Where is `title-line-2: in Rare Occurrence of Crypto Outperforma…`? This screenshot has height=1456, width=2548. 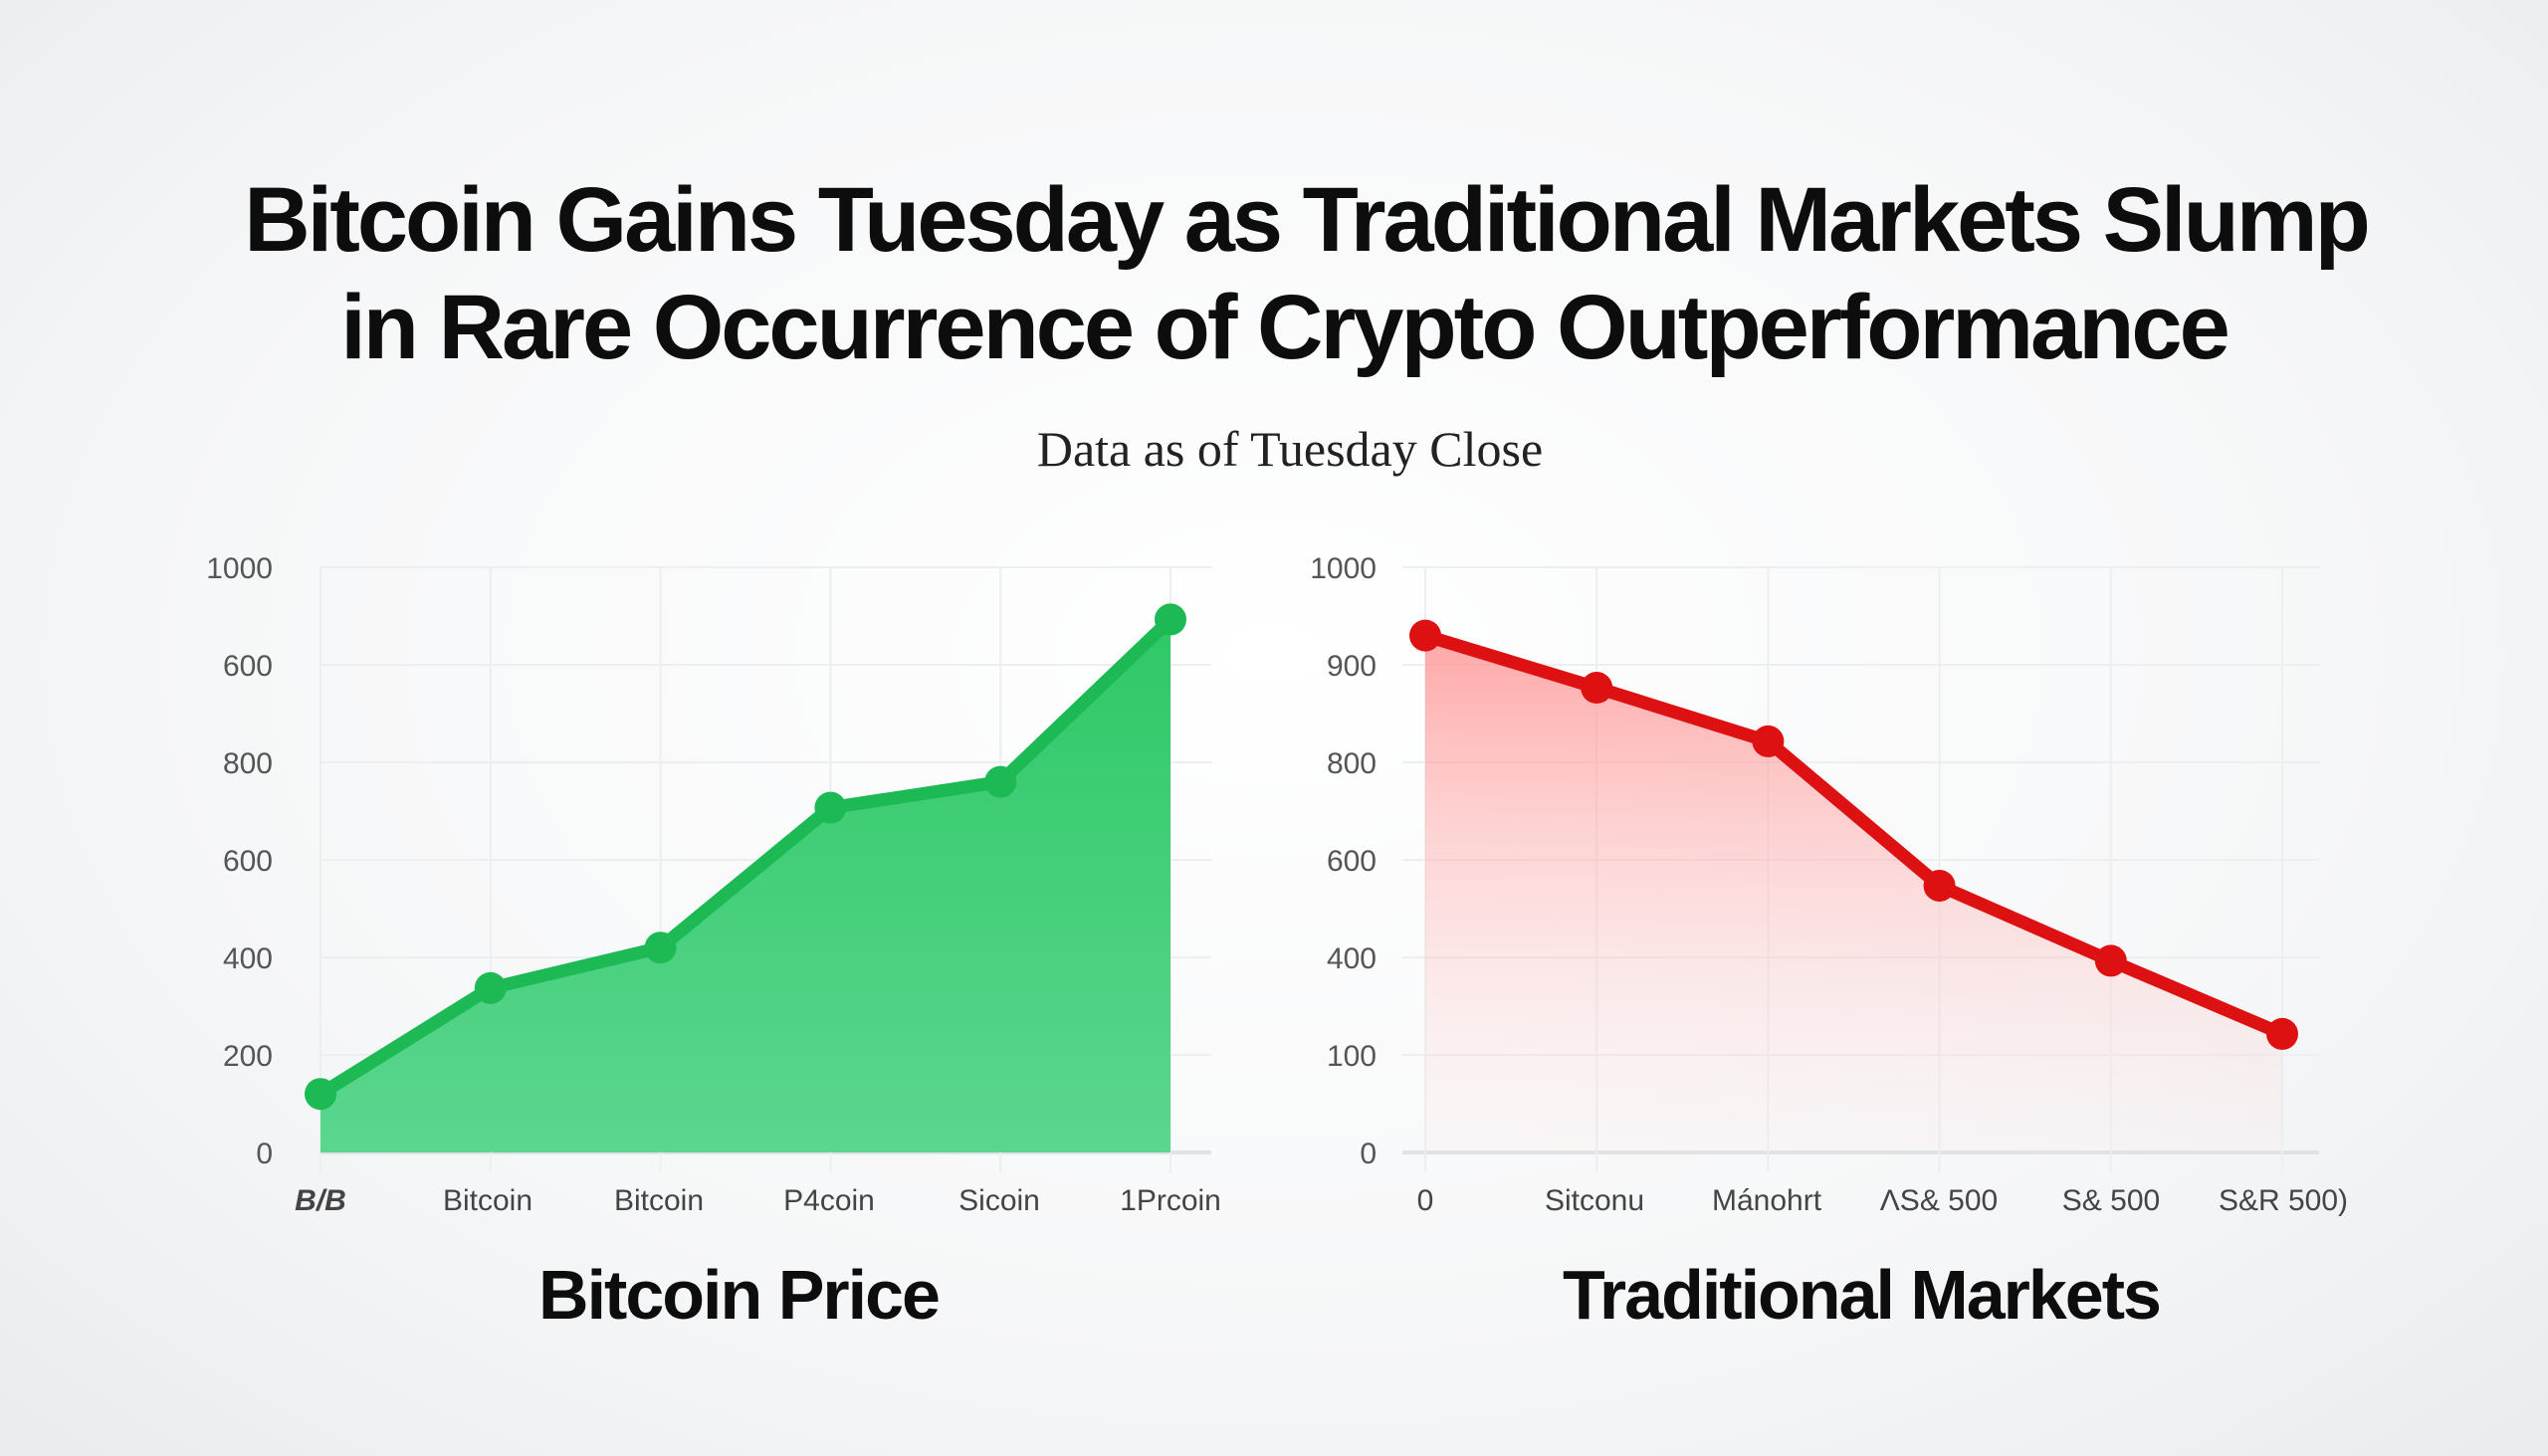
title-line-2: in Rare Occurrence of Crypto Outperforma… is located at coordinates (1284, 327).